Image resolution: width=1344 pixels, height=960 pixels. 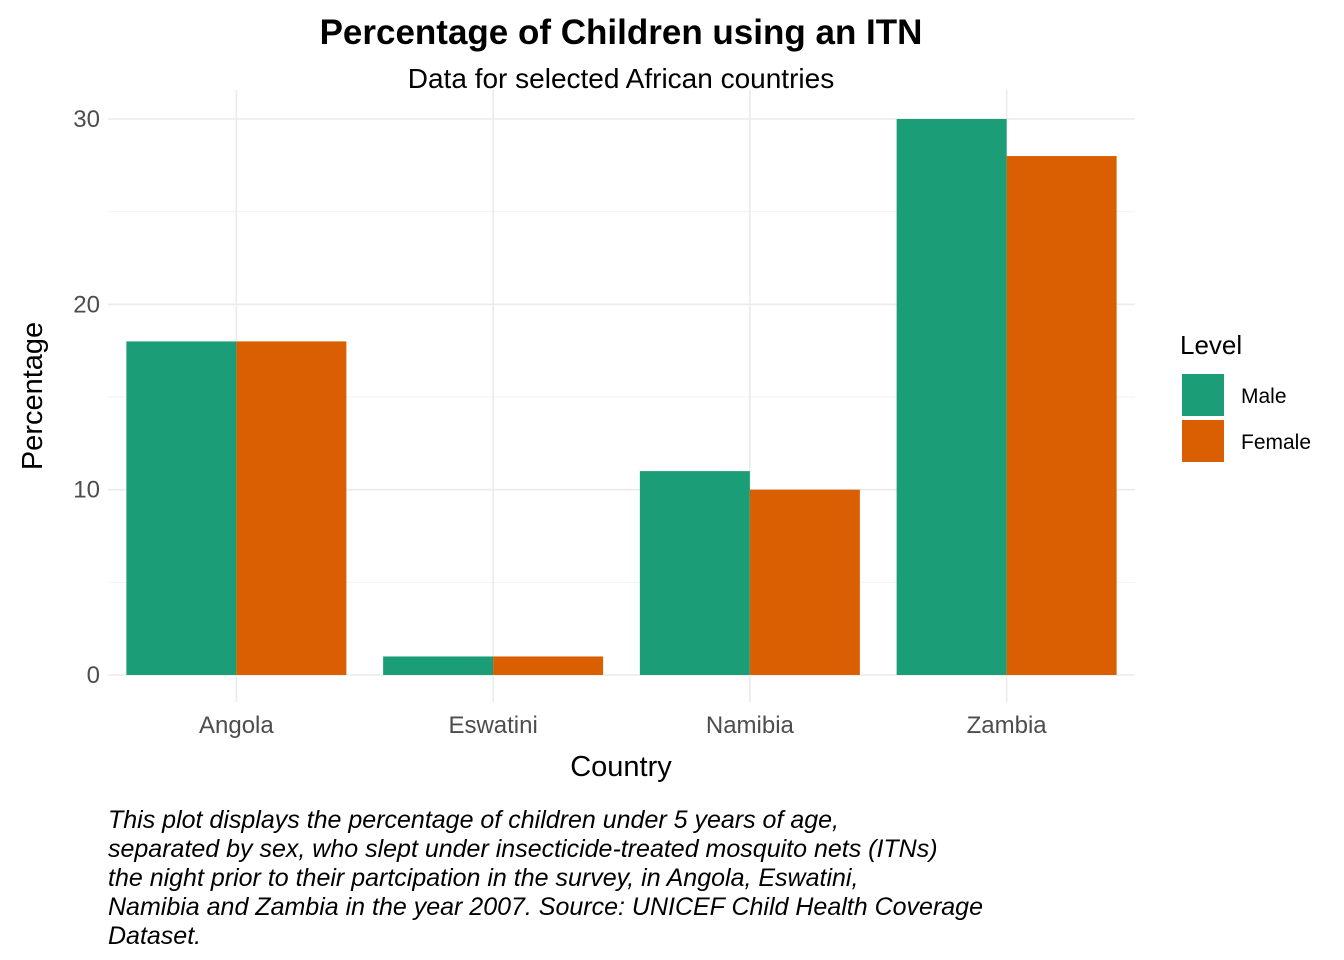 What do you see at coordinates (1061, 416) in the screenshot?
I see `bar-zambia-female` at bounding box center [1061, 416].